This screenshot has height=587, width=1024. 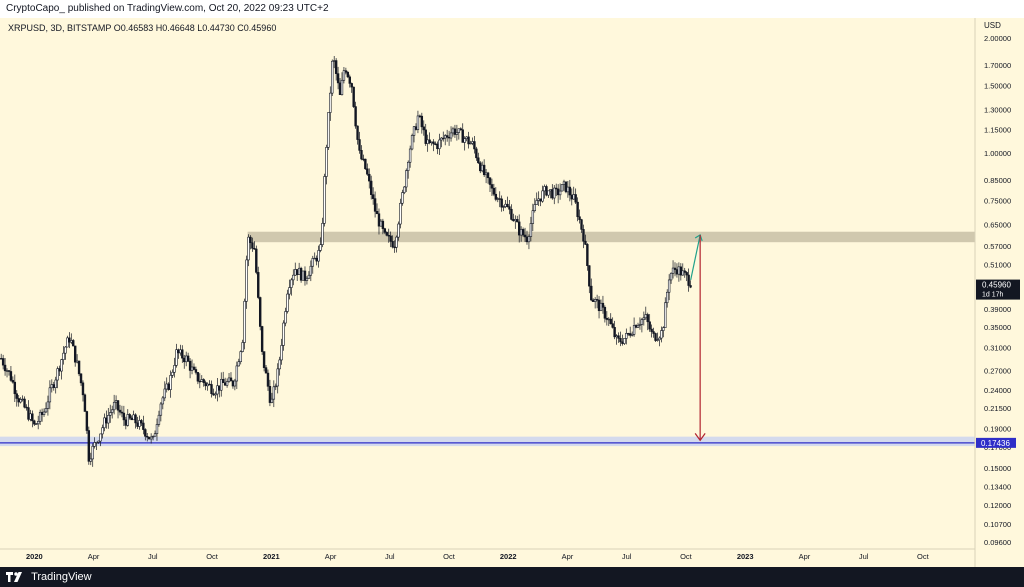 What do you see at coordinates (997, 347) in the screenshot?
I see `price-tick-label: 0.31000` at bounding box center [997, 347].